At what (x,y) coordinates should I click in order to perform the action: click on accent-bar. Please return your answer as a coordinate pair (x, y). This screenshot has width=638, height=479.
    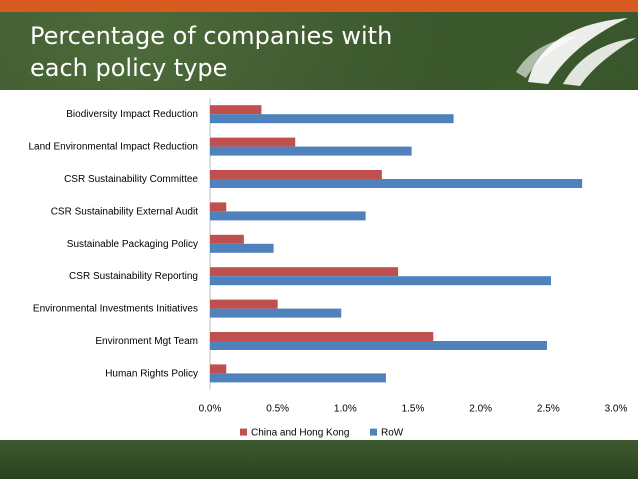
    Looking at the image, I should click on (319, 6).